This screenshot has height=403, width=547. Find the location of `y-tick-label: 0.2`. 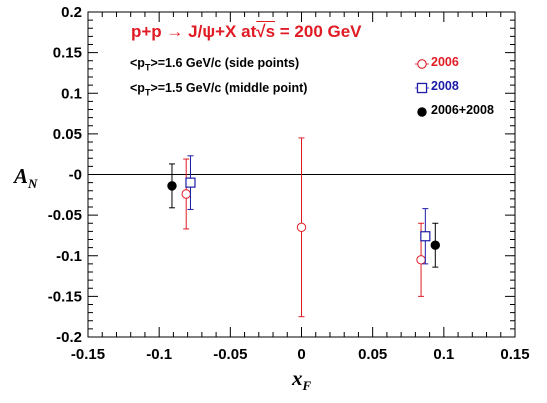

y-tick-label: 0.2 is located at coordinates (71, 12).